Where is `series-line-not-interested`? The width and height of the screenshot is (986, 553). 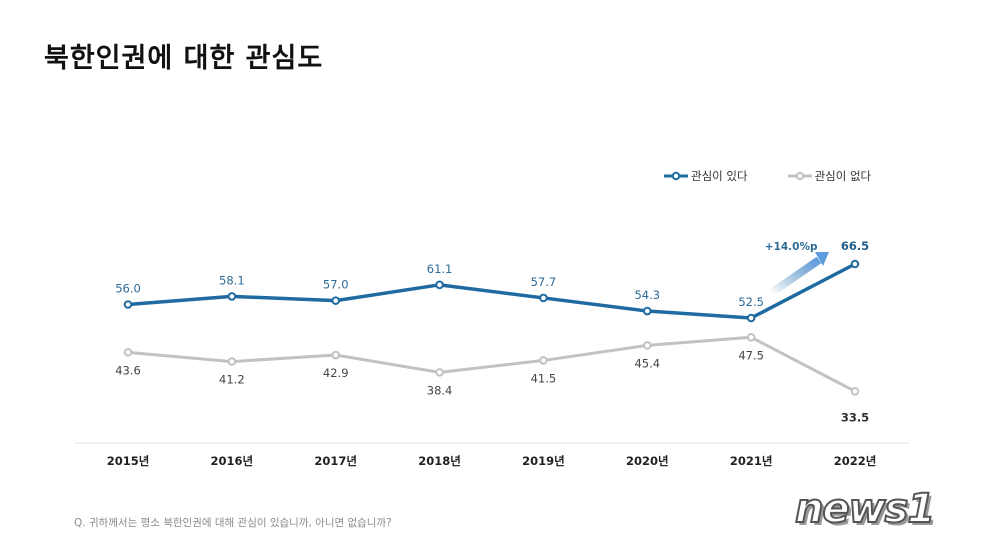 series-line-not-interested is located at coordinates (491, 364).